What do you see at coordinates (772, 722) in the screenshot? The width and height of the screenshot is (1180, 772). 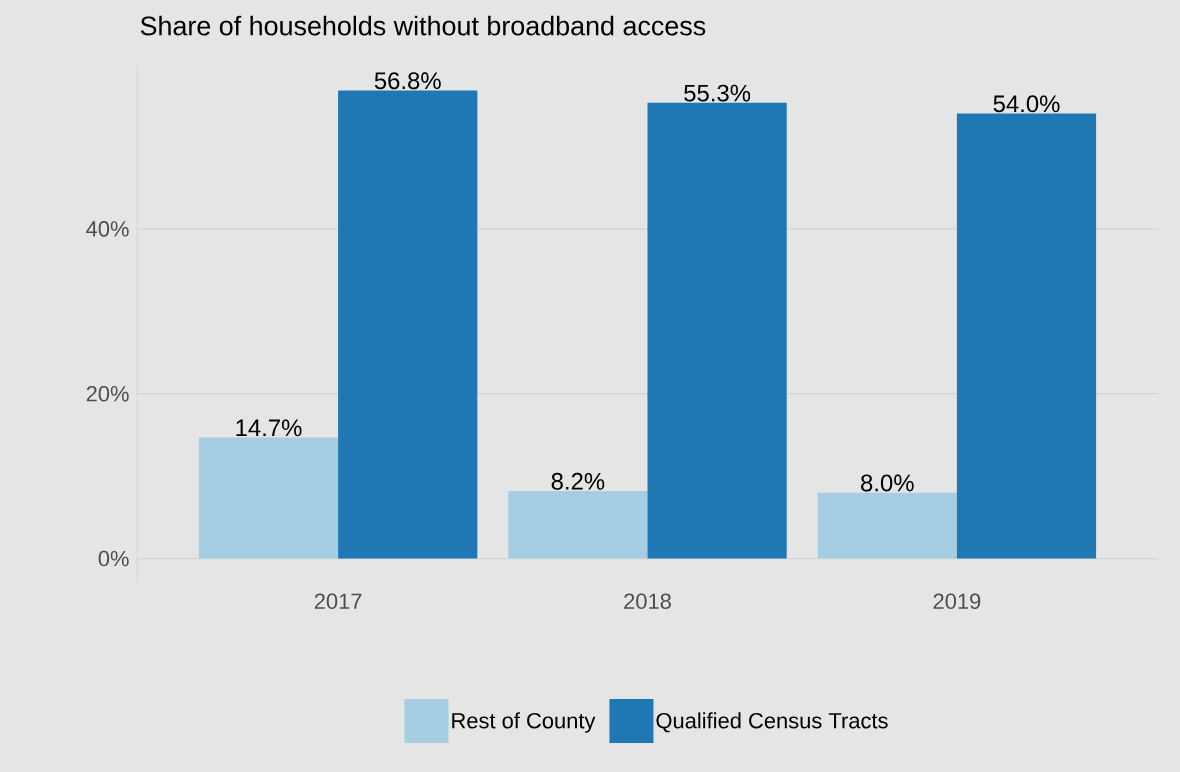 I see `legend-label: Qualified Census Tracts` at bounding box center [772, 722].